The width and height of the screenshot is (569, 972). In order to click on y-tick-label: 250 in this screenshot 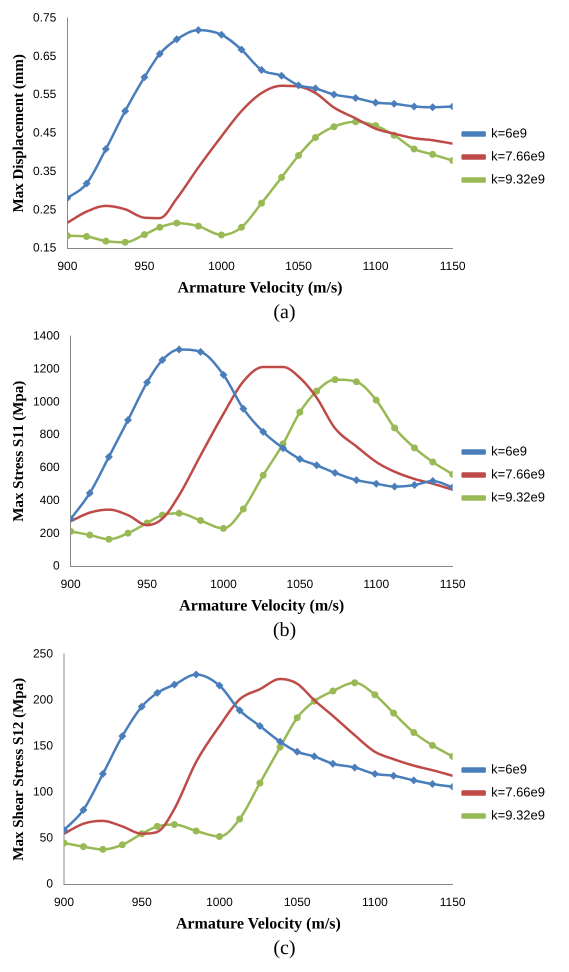, I will do `click(43, 653)`.